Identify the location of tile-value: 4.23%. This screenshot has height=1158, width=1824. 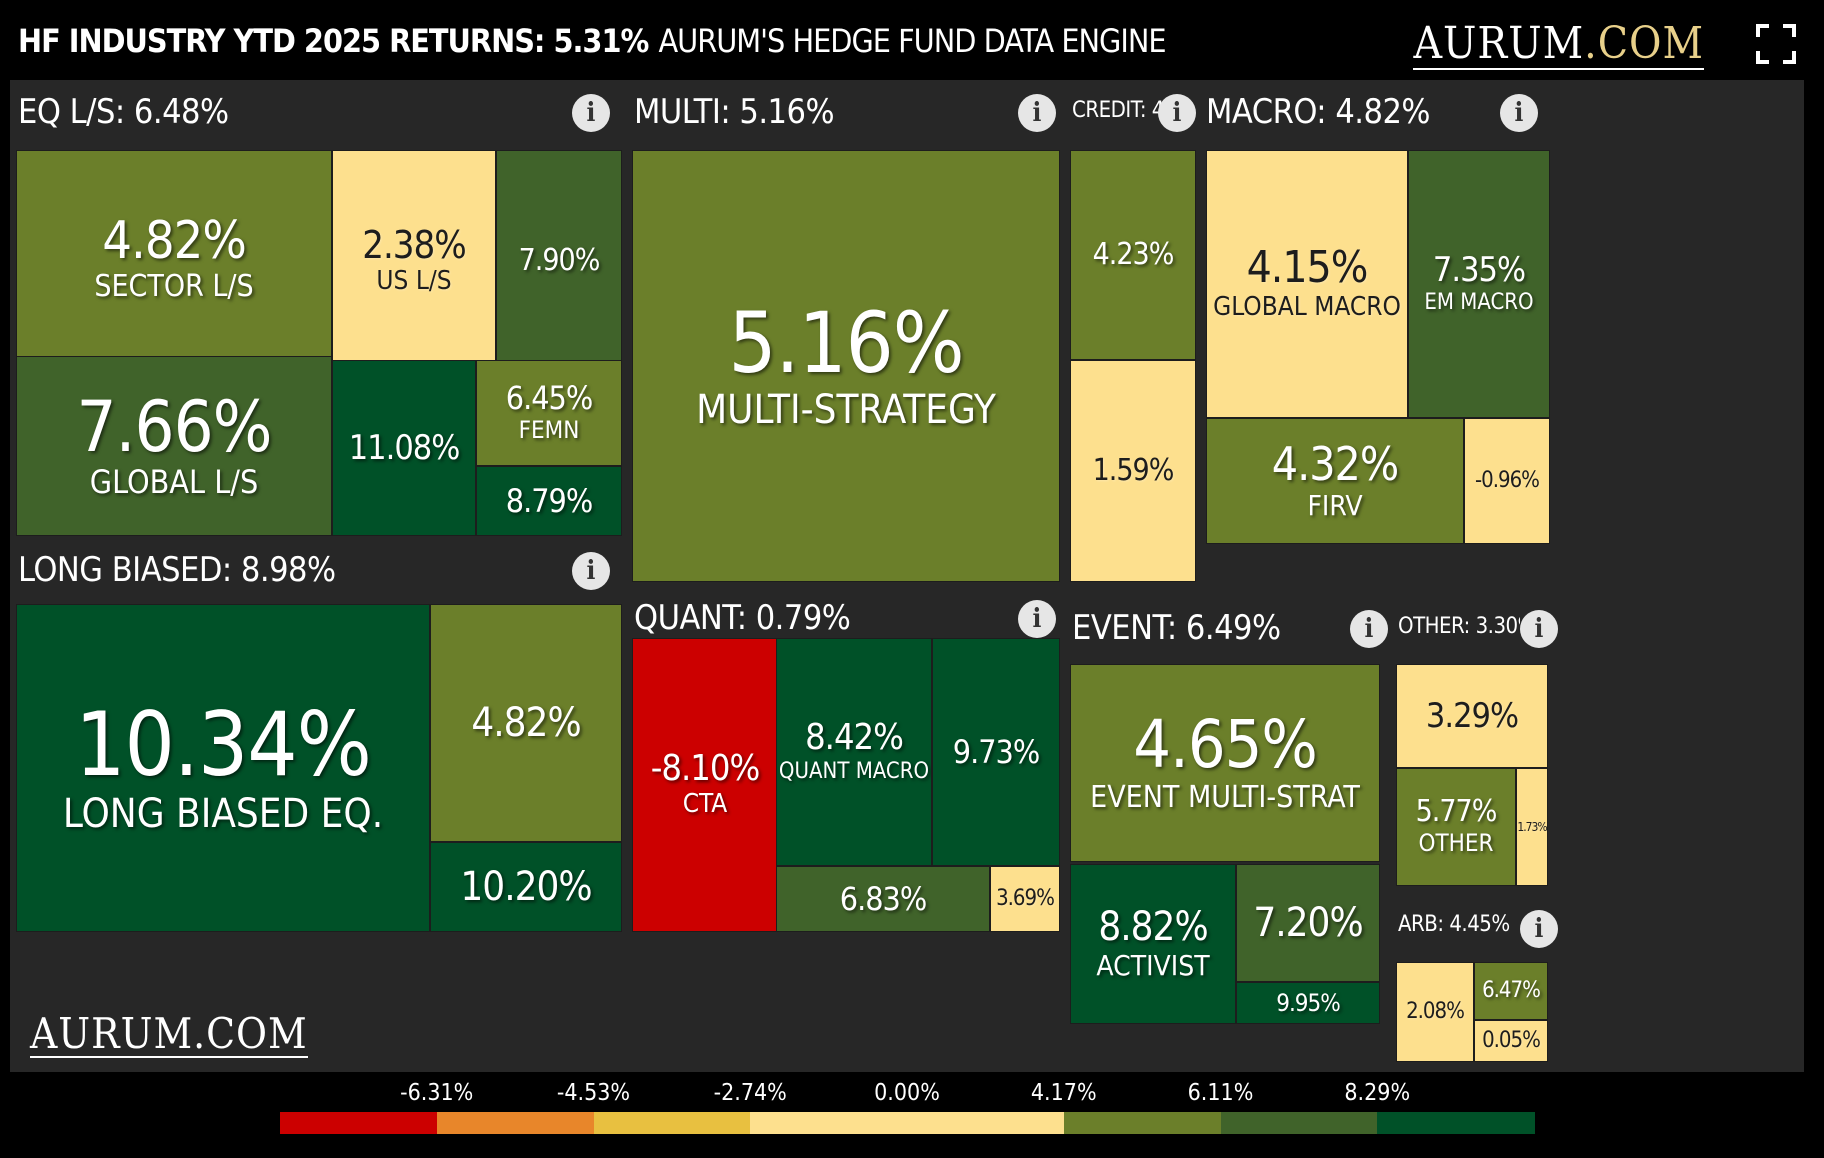
(1133, 254).